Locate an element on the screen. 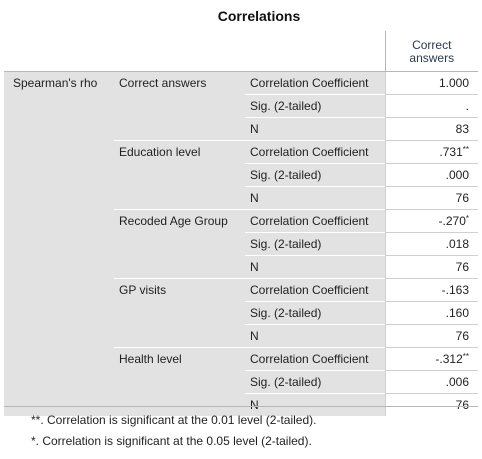 This screenshot has width=482, height=459. variable-label: Health level is located at coordinates (179, 381).